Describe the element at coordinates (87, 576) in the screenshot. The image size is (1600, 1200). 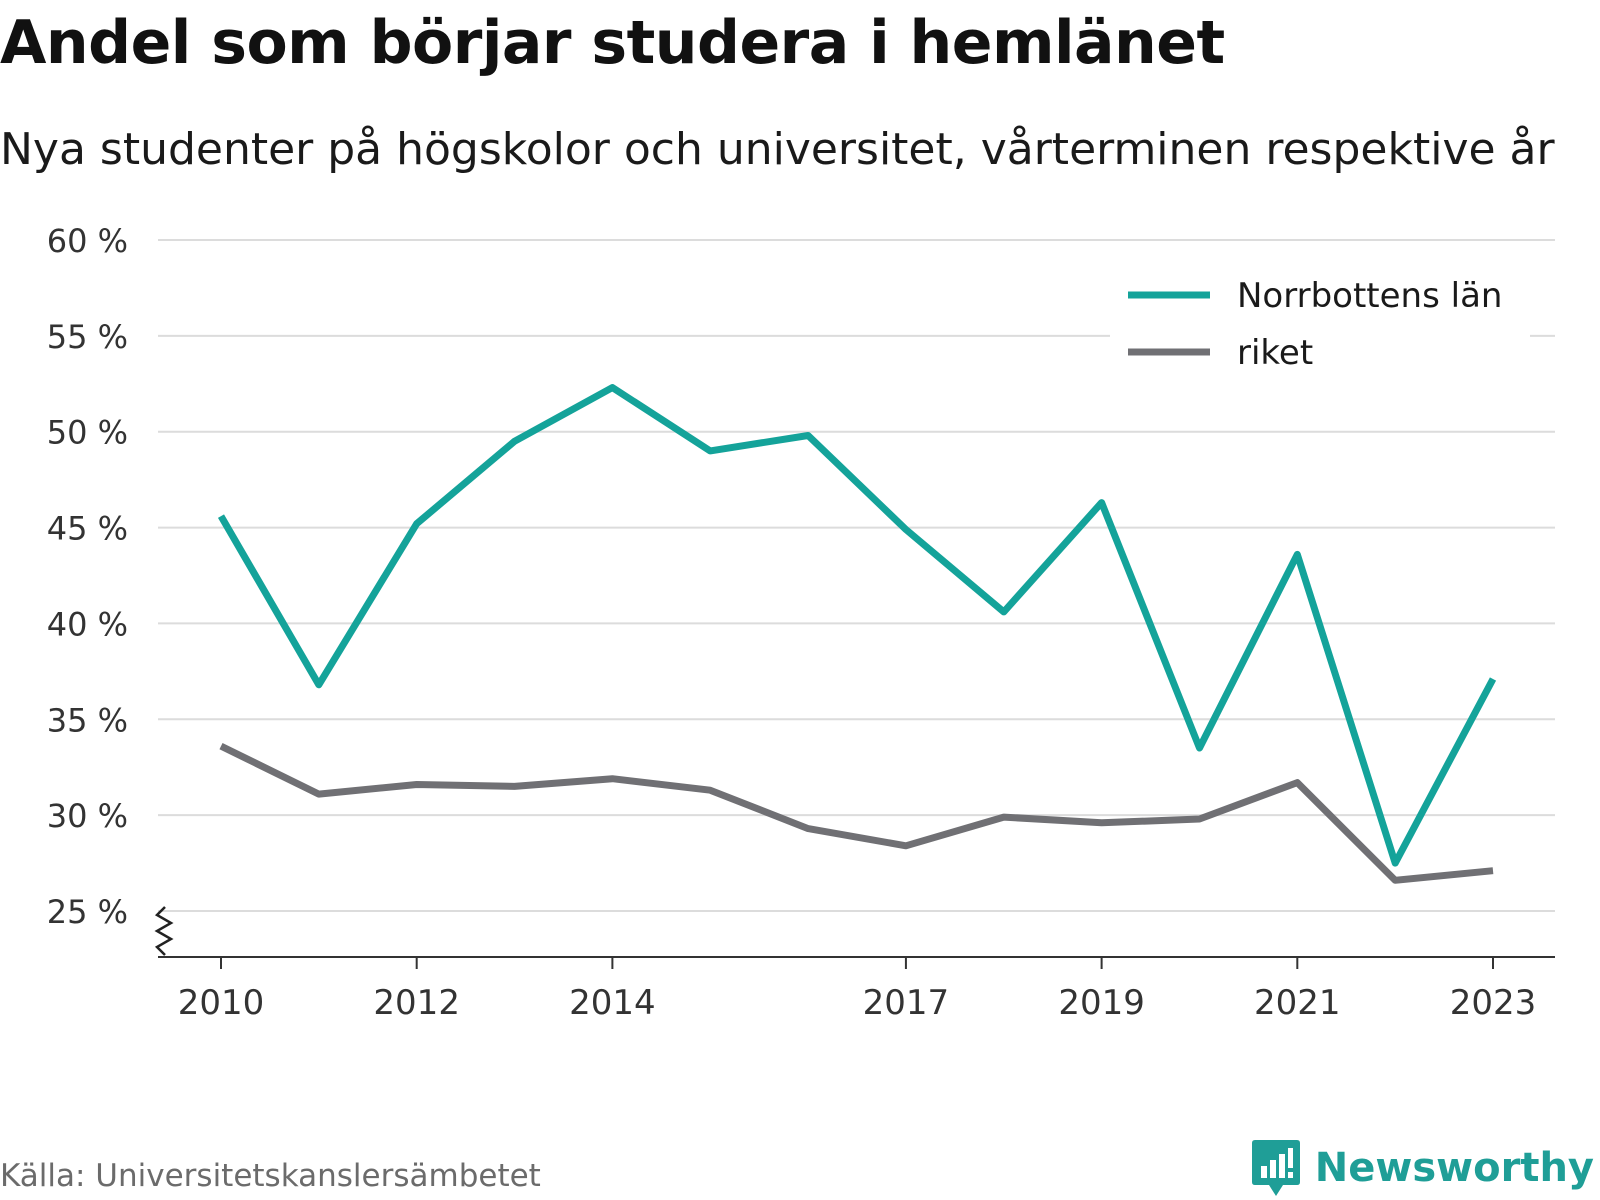
I see `y-axis-labels: 25 % 30 % 35 % 40 % 45 % 50 % 55 % 60 %` at that location.